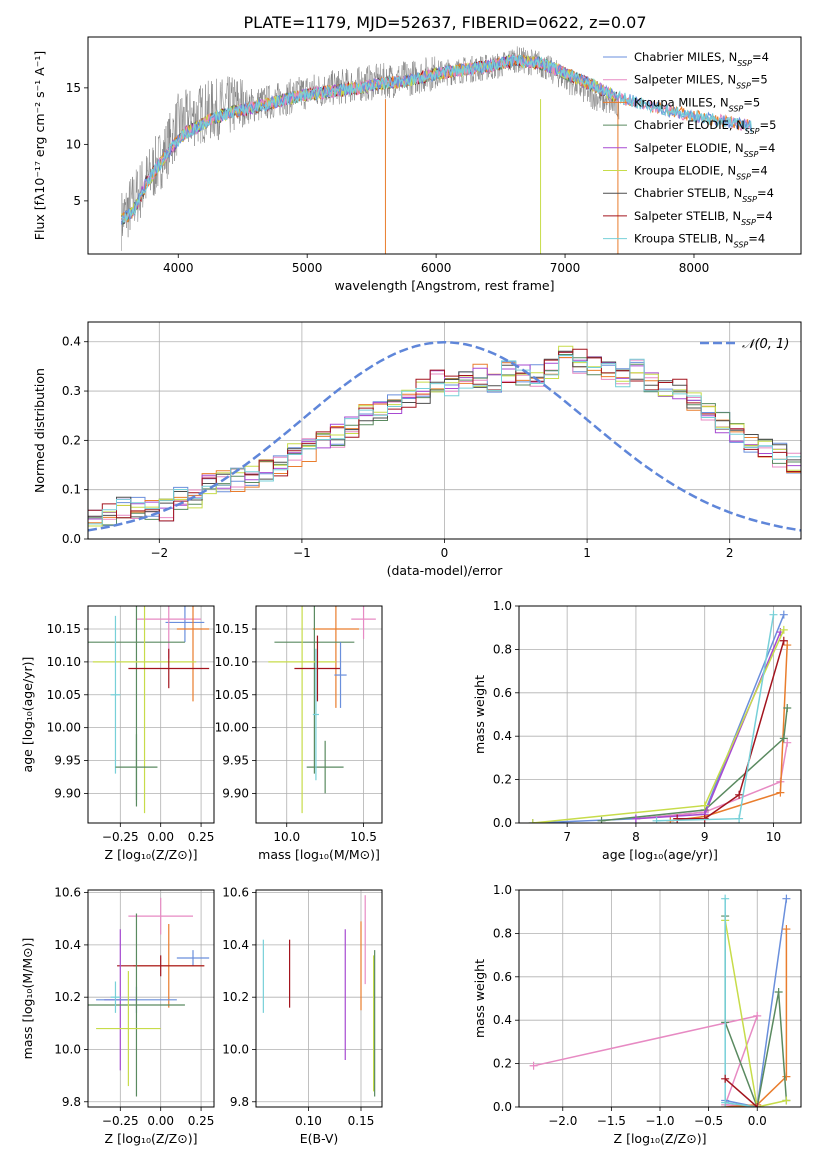 This screenshot has width=819, height=1170. I want to click on y-tick-label: 10.2, so click(67, 997).